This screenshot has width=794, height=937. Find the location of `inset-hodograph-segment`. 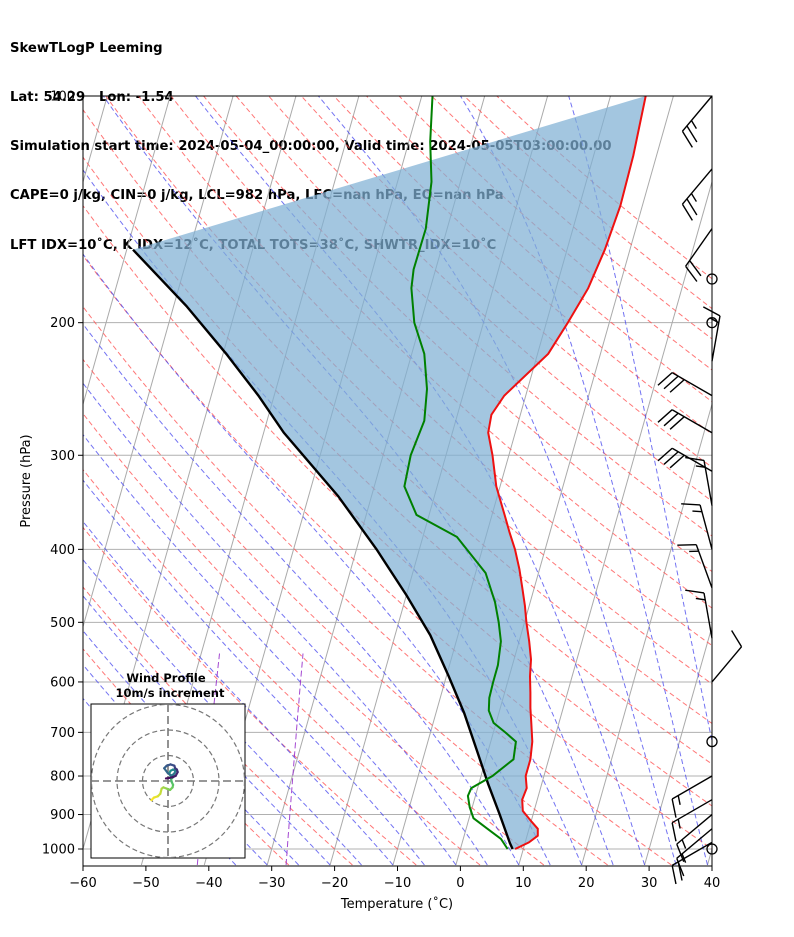

inset-hodograph-segment is located at coordinates (167, 778).